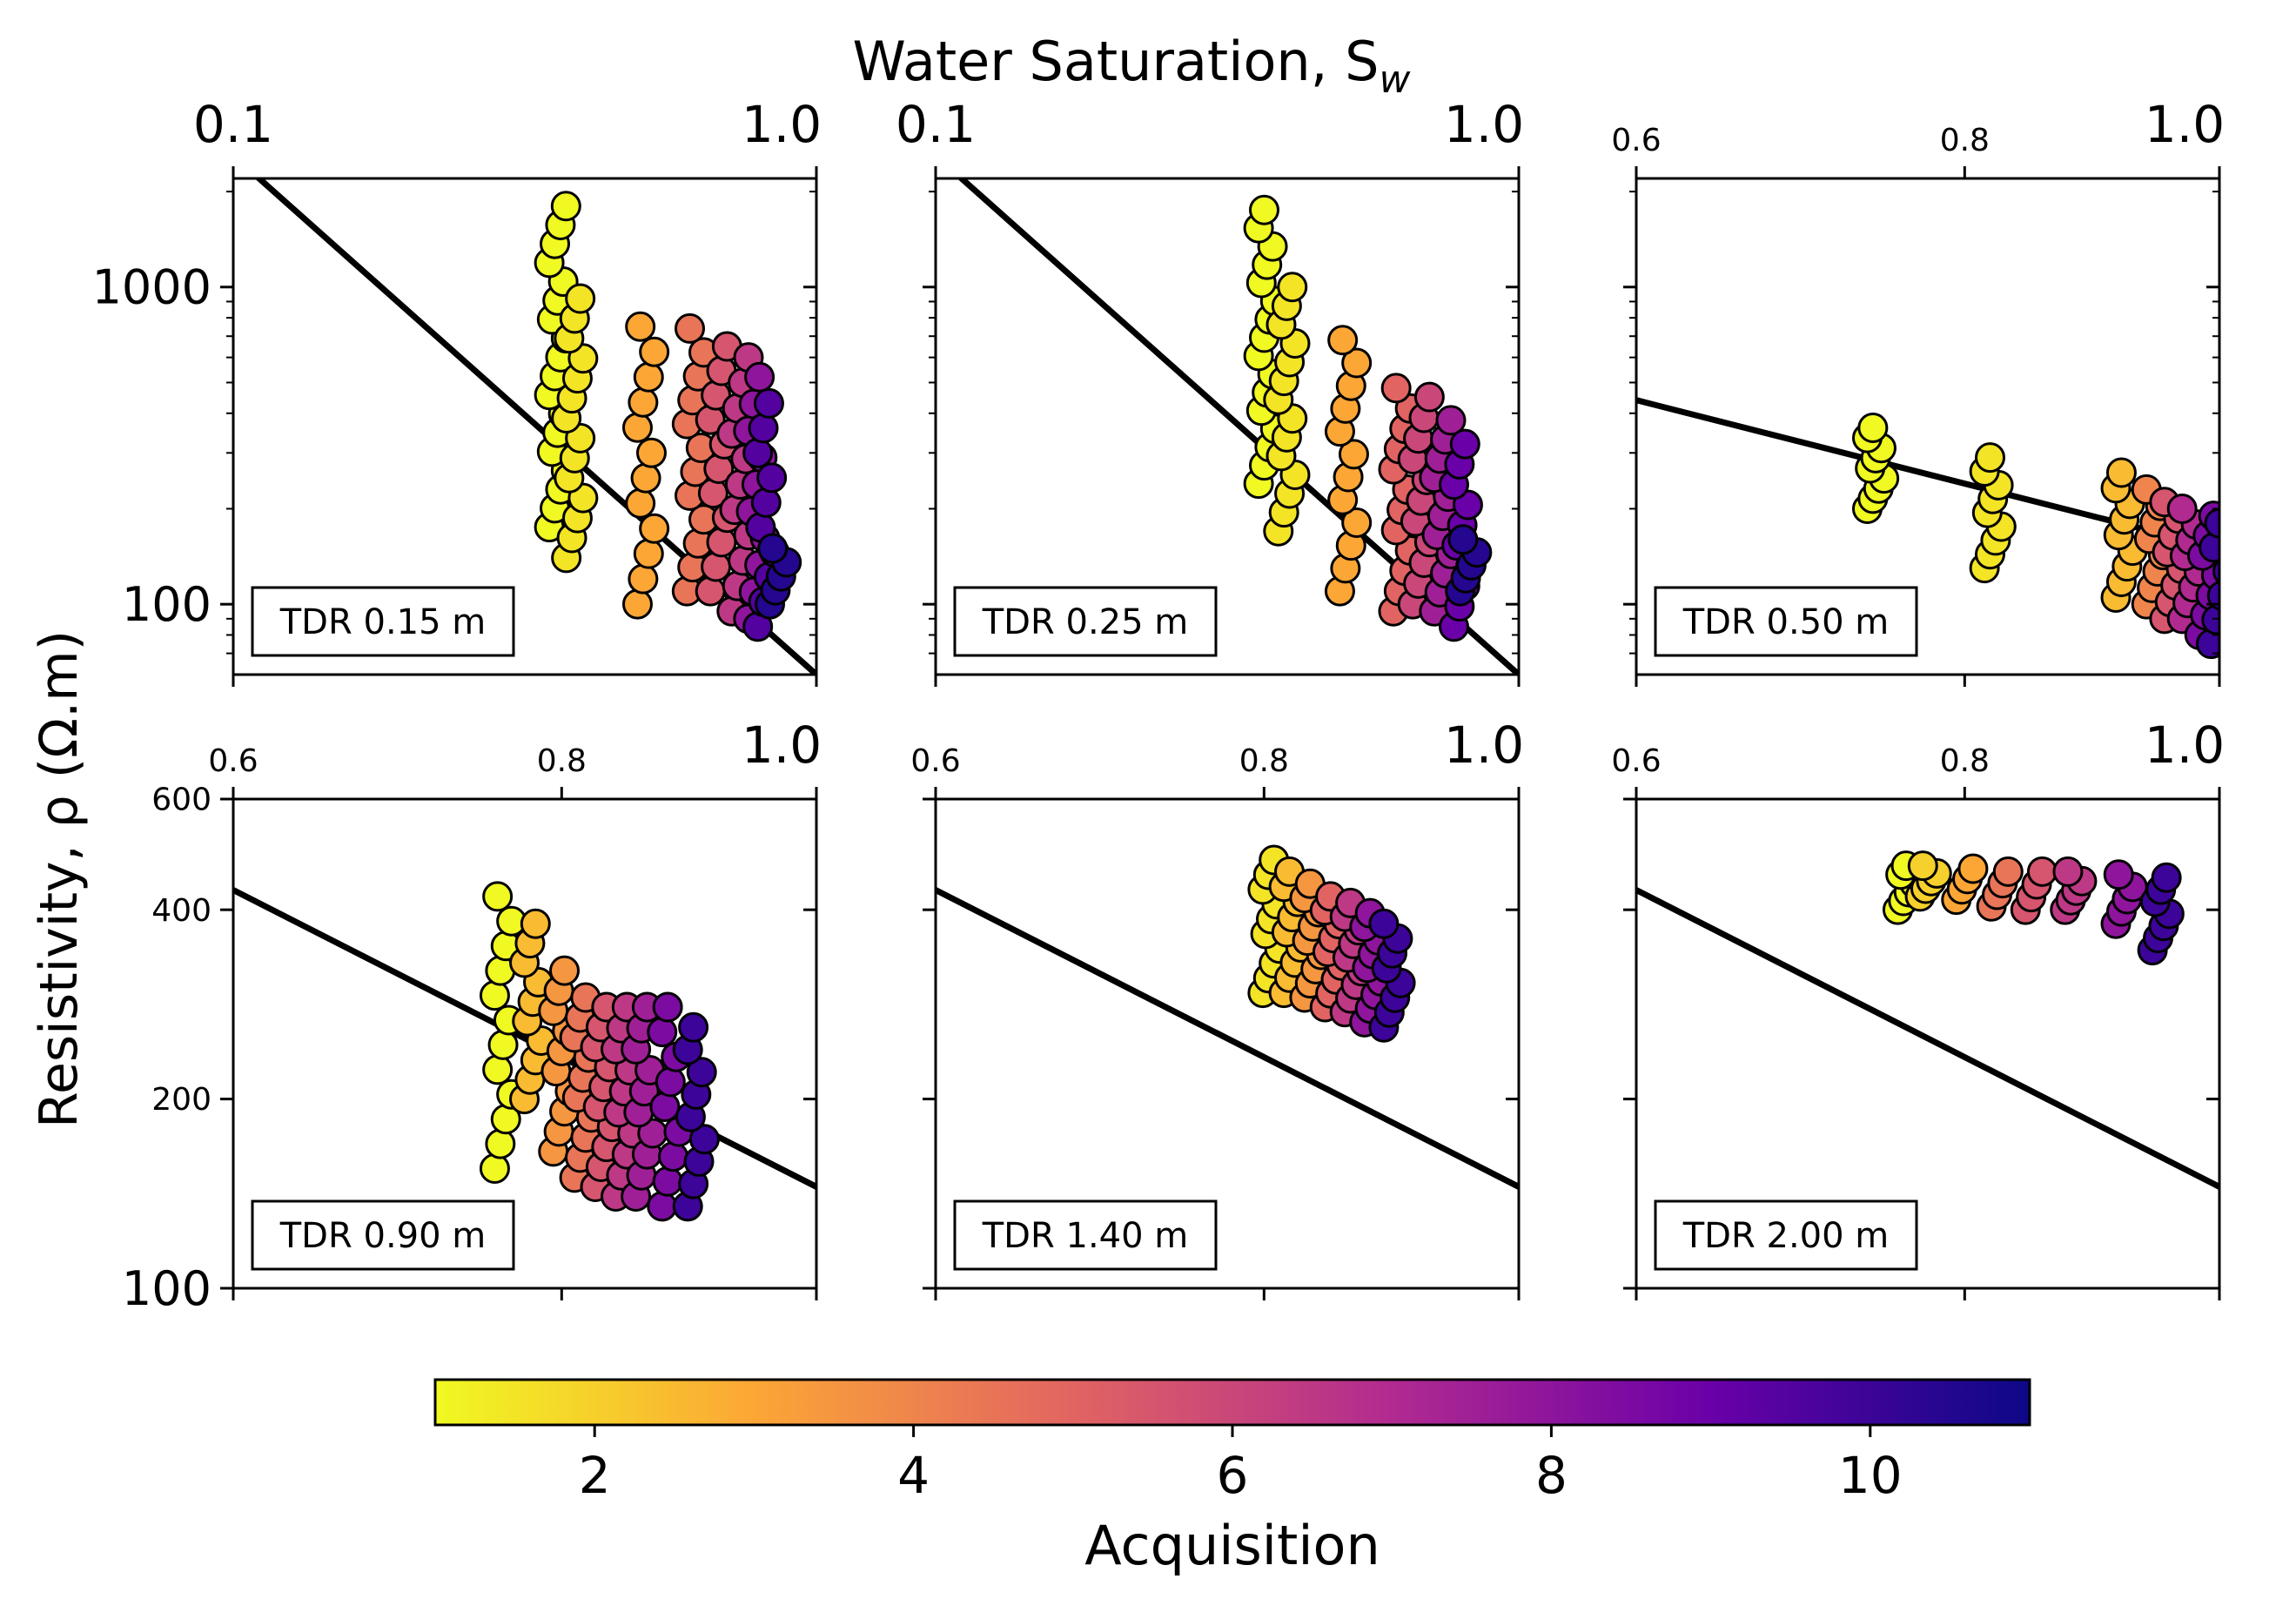  What do you see at coordinates (1233, 1475) in the screenshot?
I see `colorbar-tick-label: 6` at bounding box center [1233, 1475].